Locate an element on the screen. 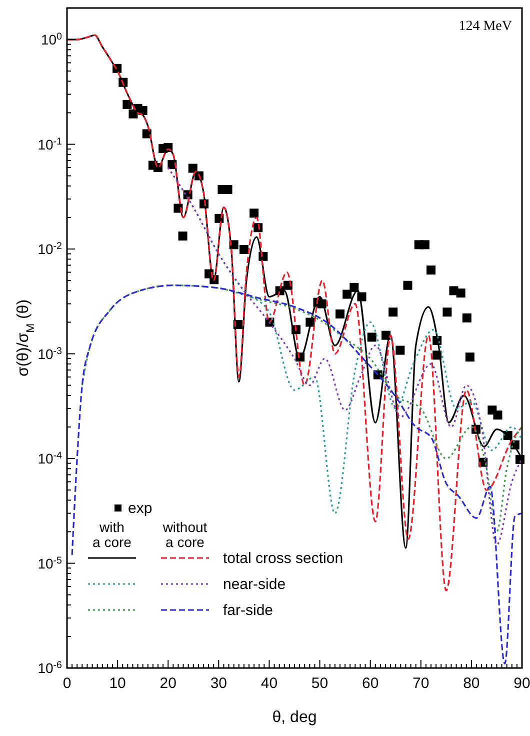 The width and height of the screenshot is (530, 736). annotation: with a core is located at coordinates (112, 534).